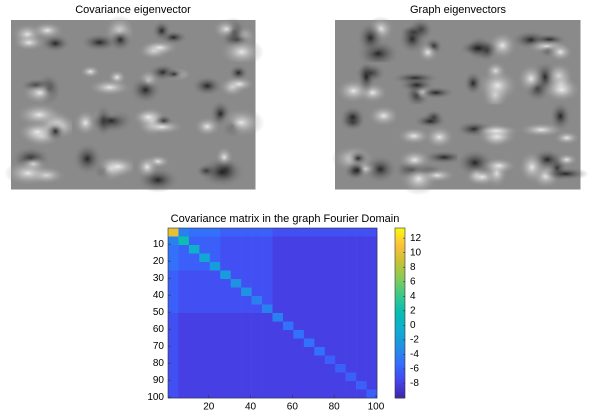 This screenshot has height=413, width=591. Describe the element at coordinates (209, 407) in the screenshot. I see `x-tick-label: 20` at that location.